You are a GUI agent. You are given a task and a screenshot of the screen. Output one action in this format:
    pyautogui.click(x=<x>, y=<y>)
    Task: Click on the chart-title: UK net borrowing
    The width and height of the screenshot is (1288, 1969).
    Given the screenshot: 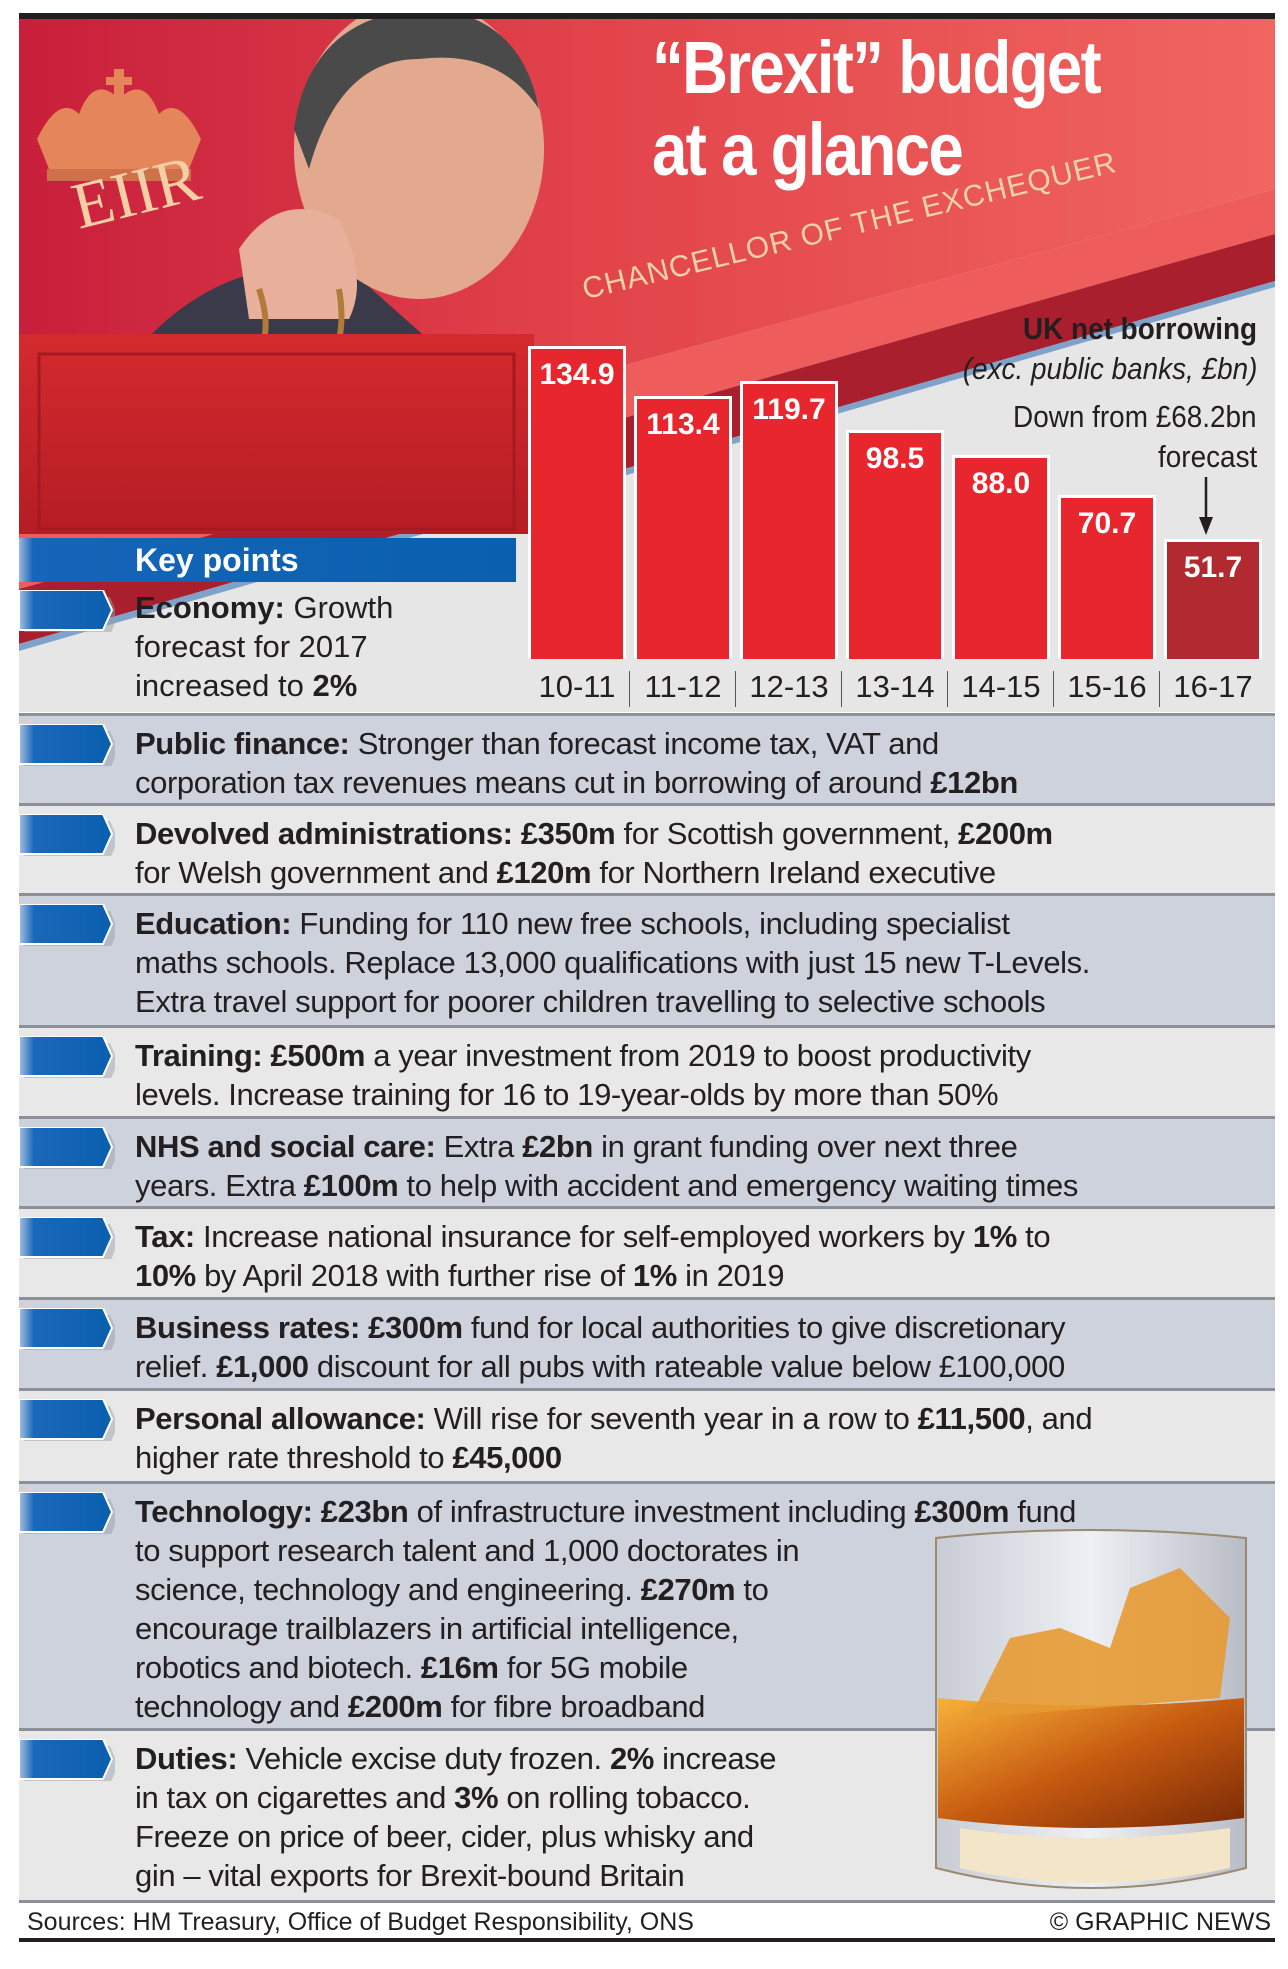 What is the action you would take?
    pyautogui.click(x=1139, y=328)
    